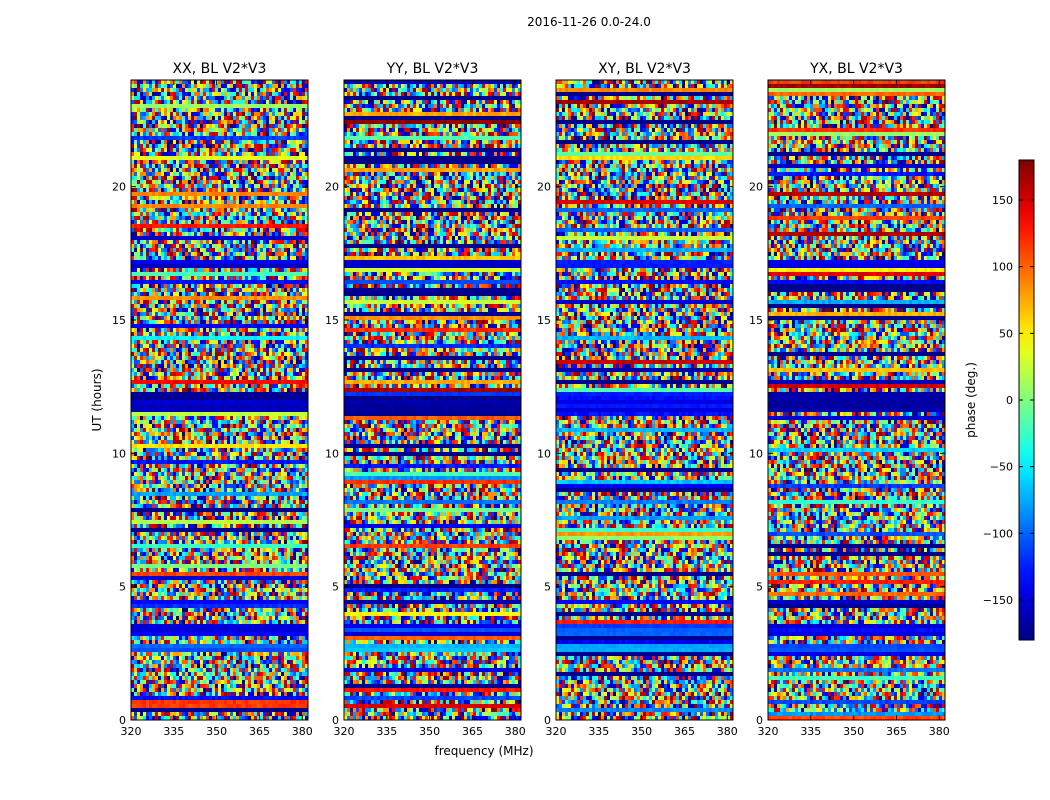 The image size is (1050, 800). What do you see at coordinates (1006, 333) in the screenshot?
I see `colorbar-tick-label: 50` at bounding box center [1006, 333].